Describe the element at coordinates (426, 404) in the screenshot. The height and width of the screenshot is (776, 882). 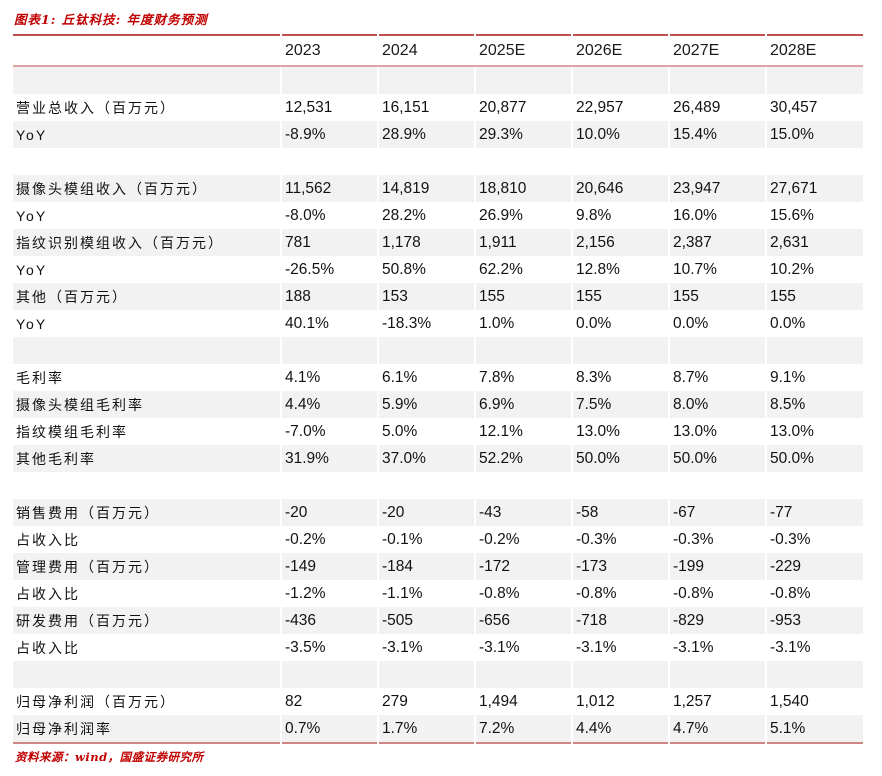
I see `cell-value: 5.9%` at that location.